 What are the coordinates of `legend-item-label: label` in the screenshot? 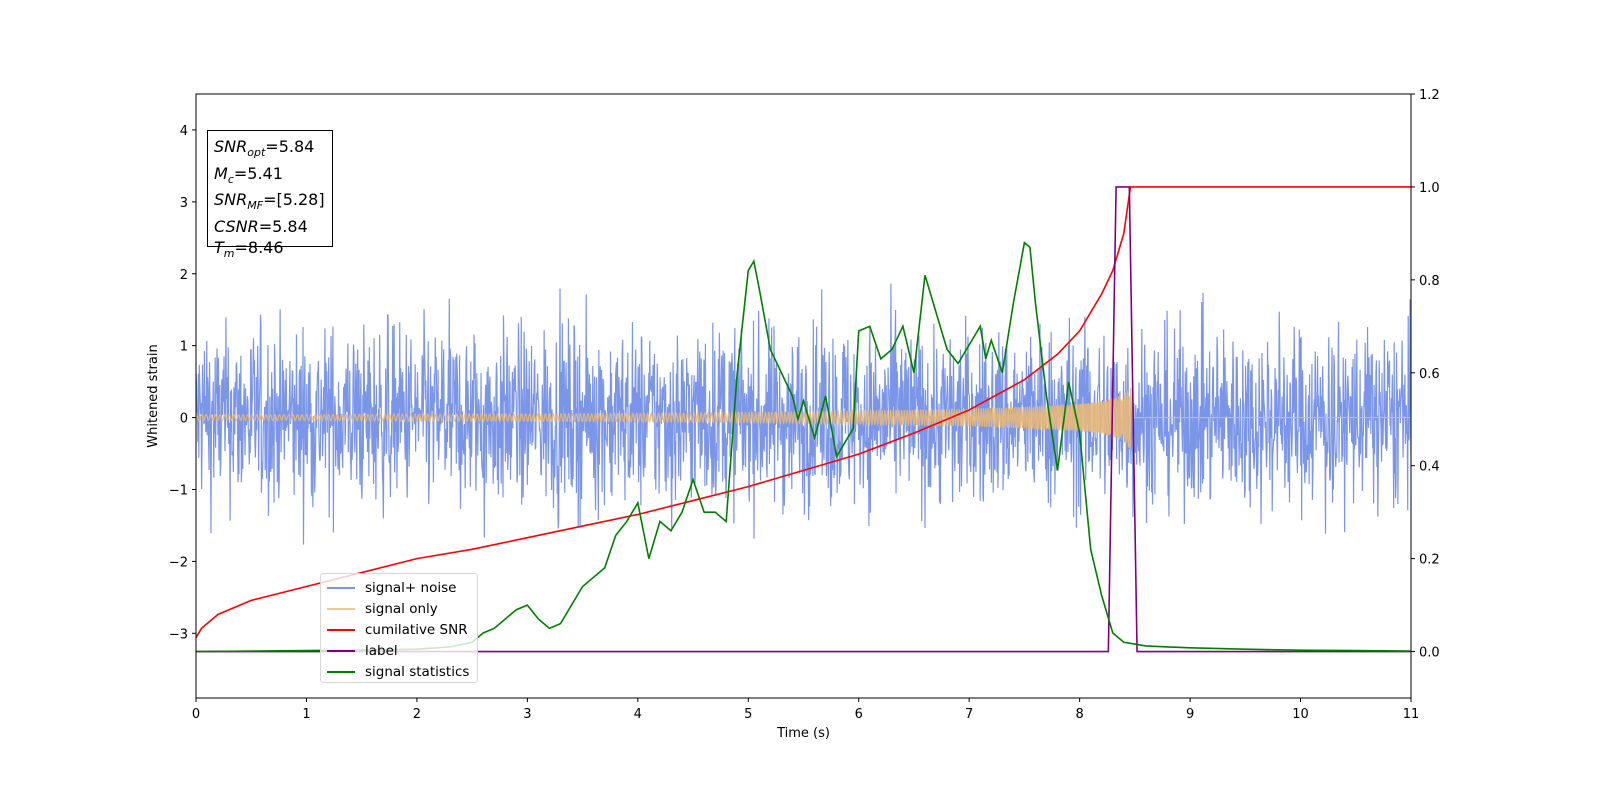 It's located at (402, 650).